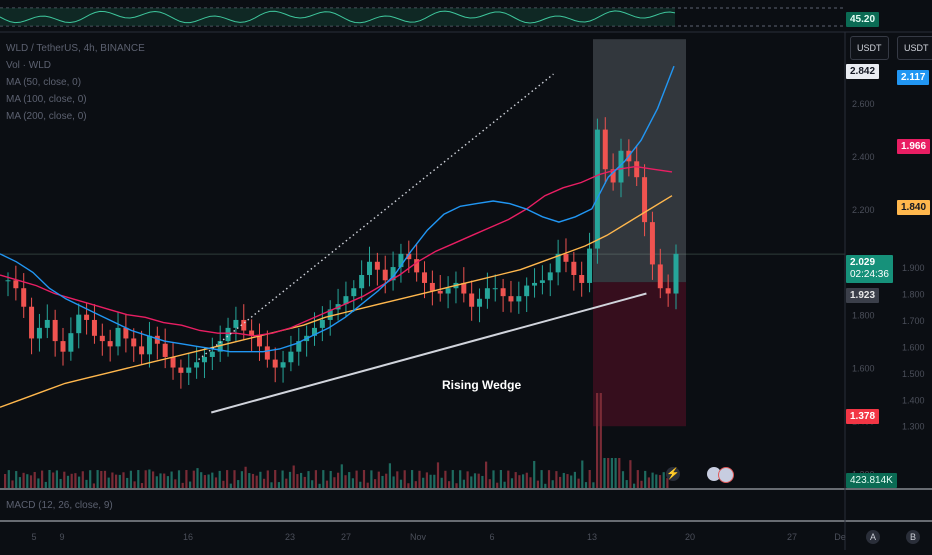  What do you see at coordinates (913, 268) in the screenshot?
I see `y-tick-right: 1.900` at bounding box center [913, 268].